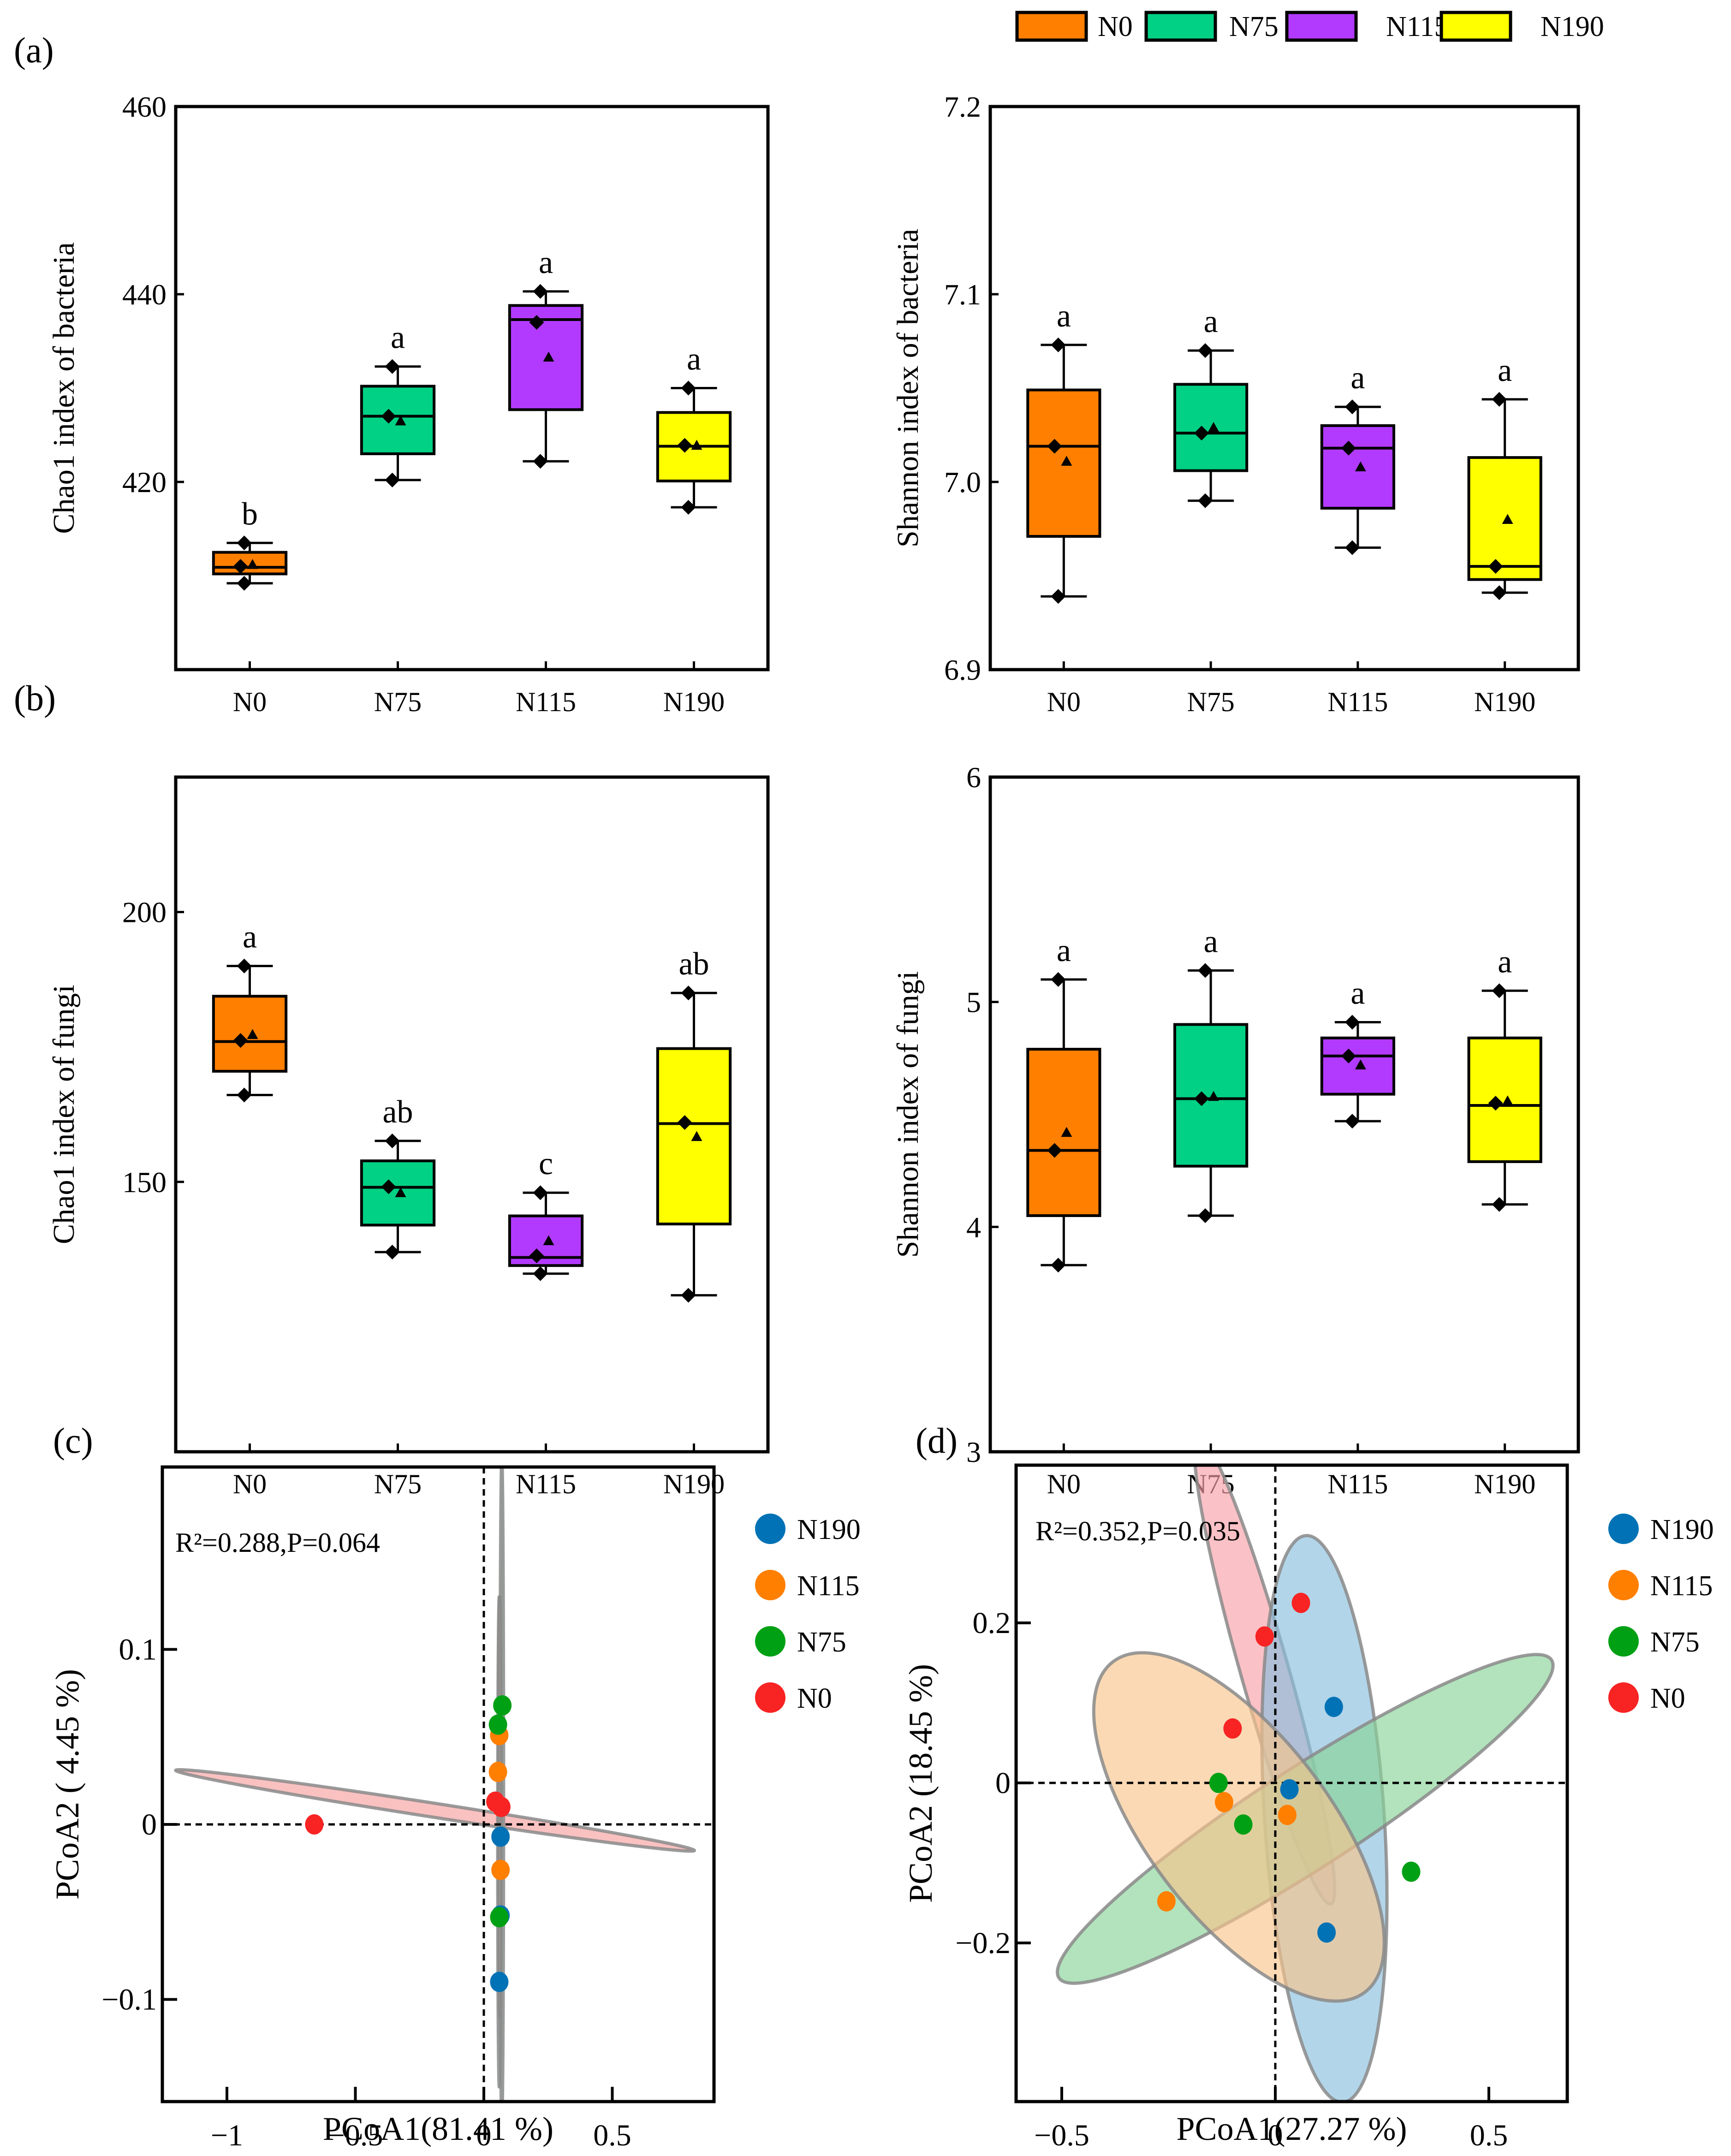 The width and height of the screenshot is (1731, 2156). What do you see at coordinates (612, 2135) in the screenshot?
I see `x-tick-label: 0.5` at bounding box center [612, 2135].